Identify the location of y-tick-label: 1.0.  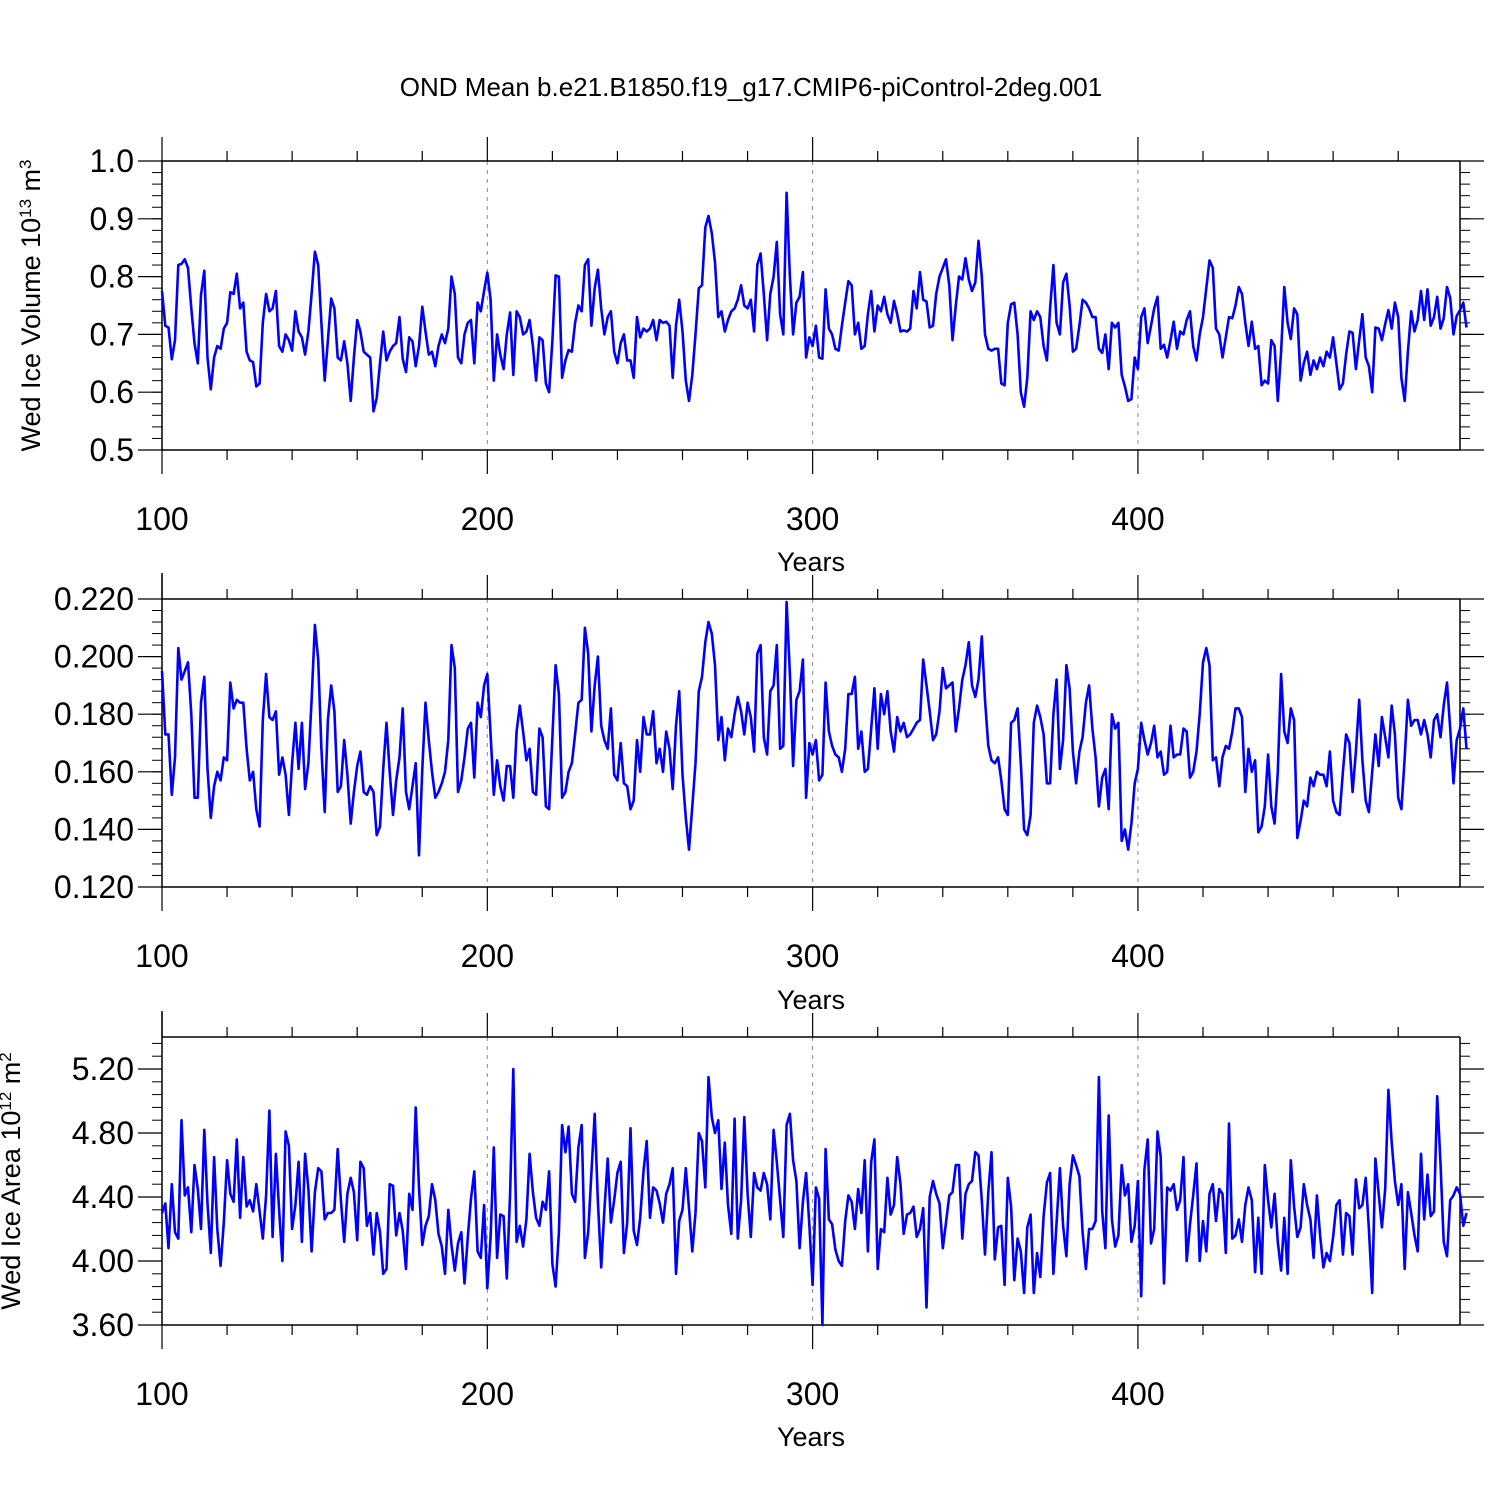
(112, 161).